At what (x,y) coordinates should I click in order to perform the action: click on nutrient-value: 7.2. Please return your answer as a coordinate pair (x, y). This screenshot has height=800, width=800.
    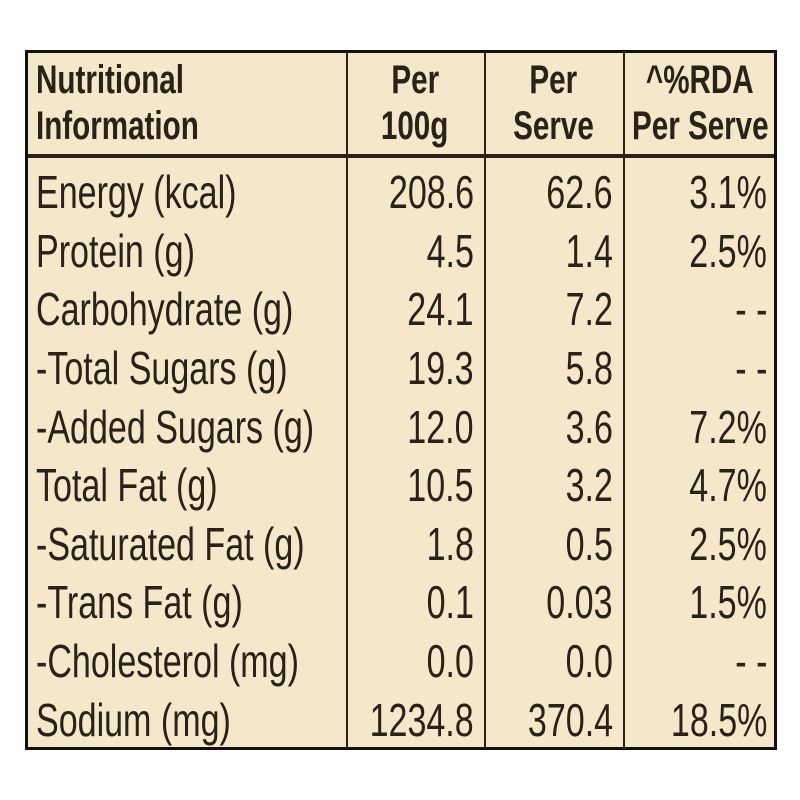
    Looking at the image, I should click on (549, 309).